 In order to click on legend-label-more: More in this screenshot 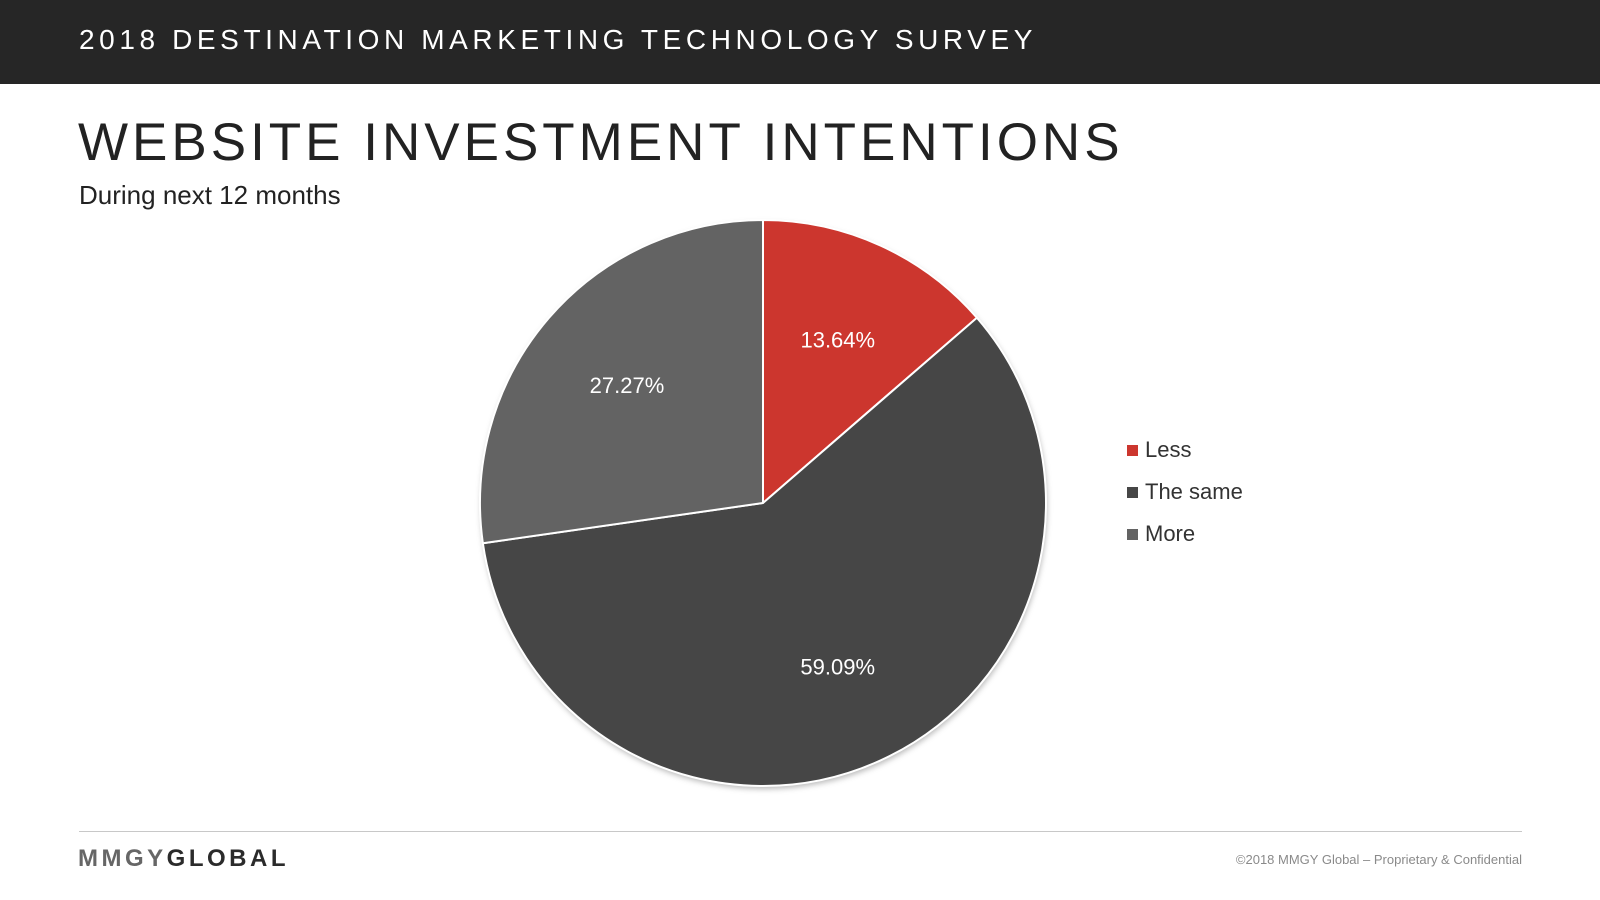, I will do `click(1170, 533)`.